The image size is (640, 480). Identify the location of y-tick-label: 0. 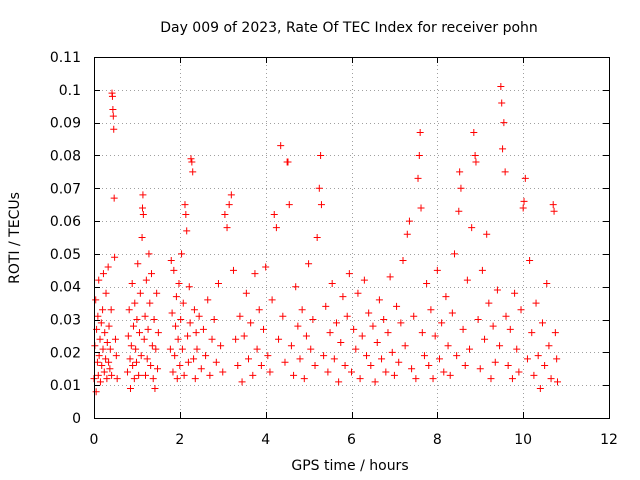
(76, 419).